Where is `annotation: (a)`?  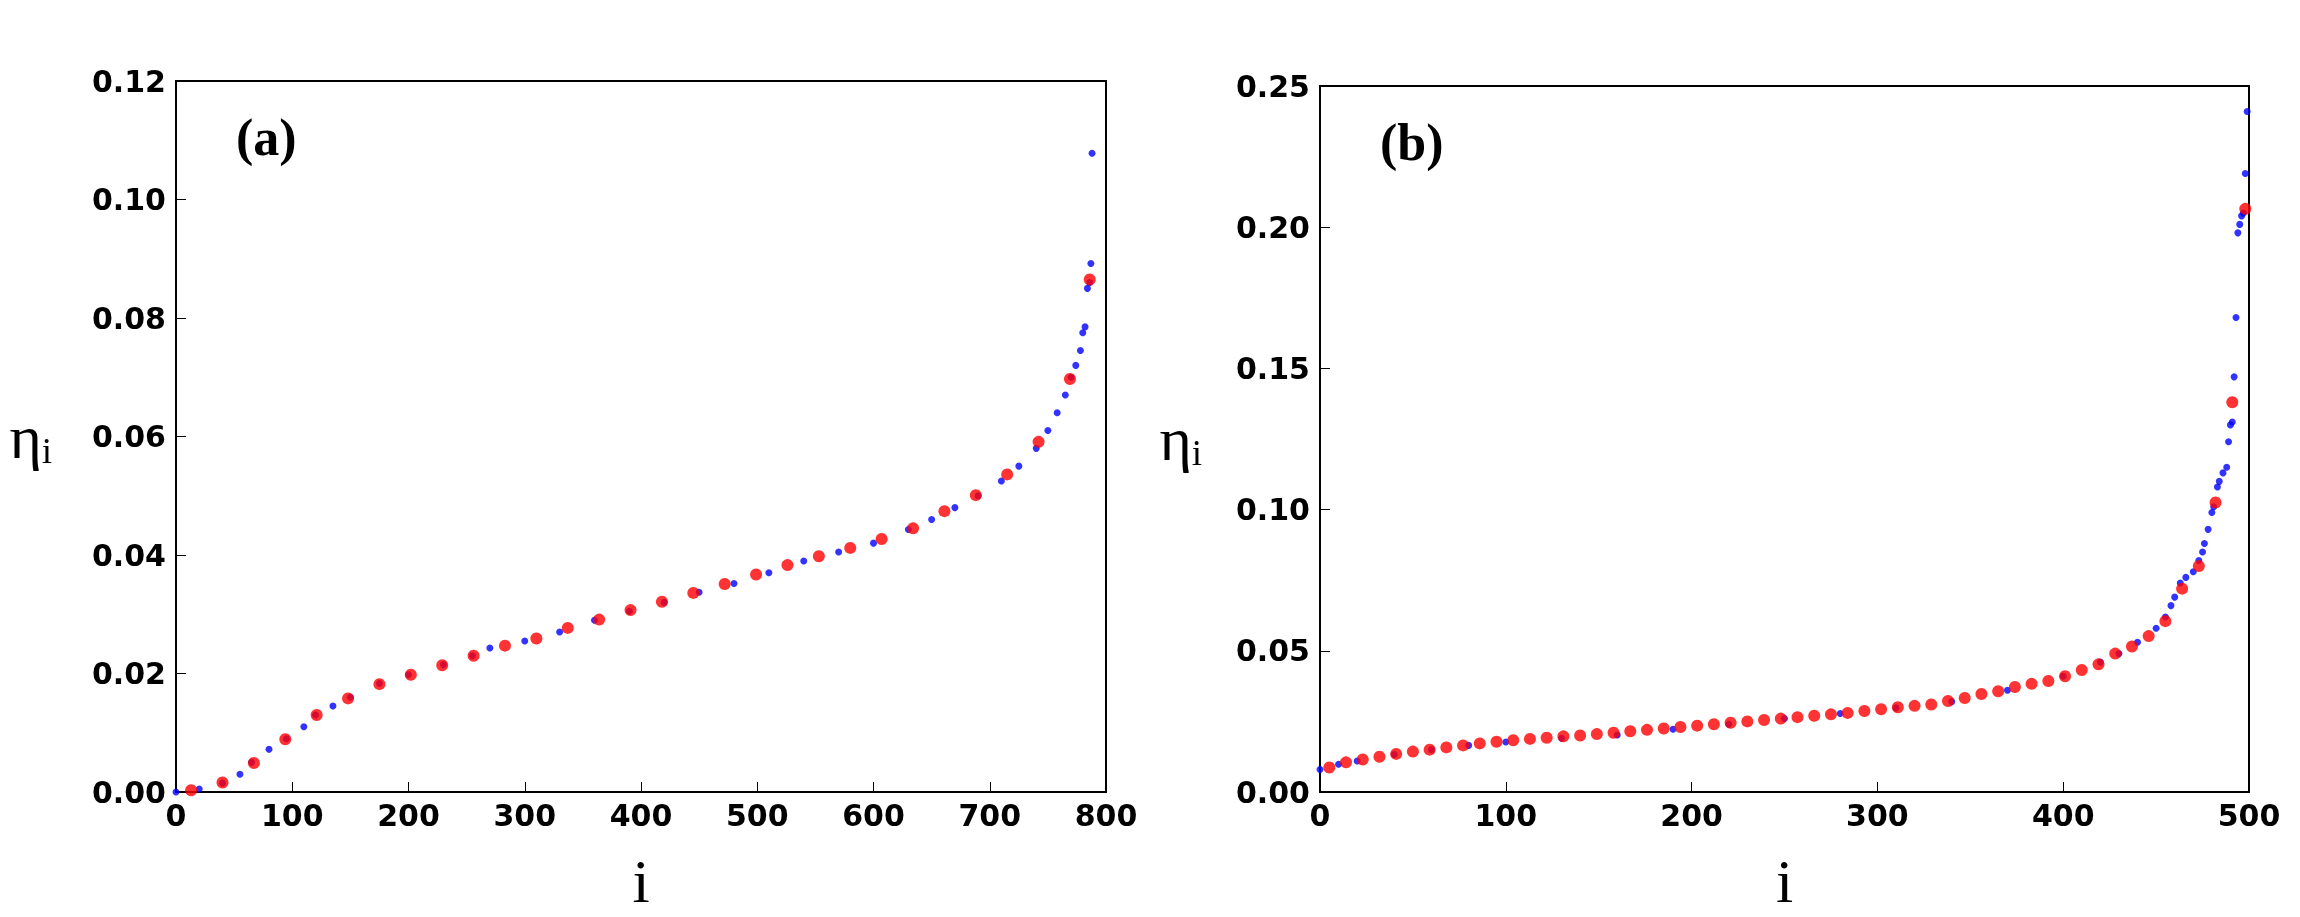 annotation: (a) is located at coordinates (266, 137).